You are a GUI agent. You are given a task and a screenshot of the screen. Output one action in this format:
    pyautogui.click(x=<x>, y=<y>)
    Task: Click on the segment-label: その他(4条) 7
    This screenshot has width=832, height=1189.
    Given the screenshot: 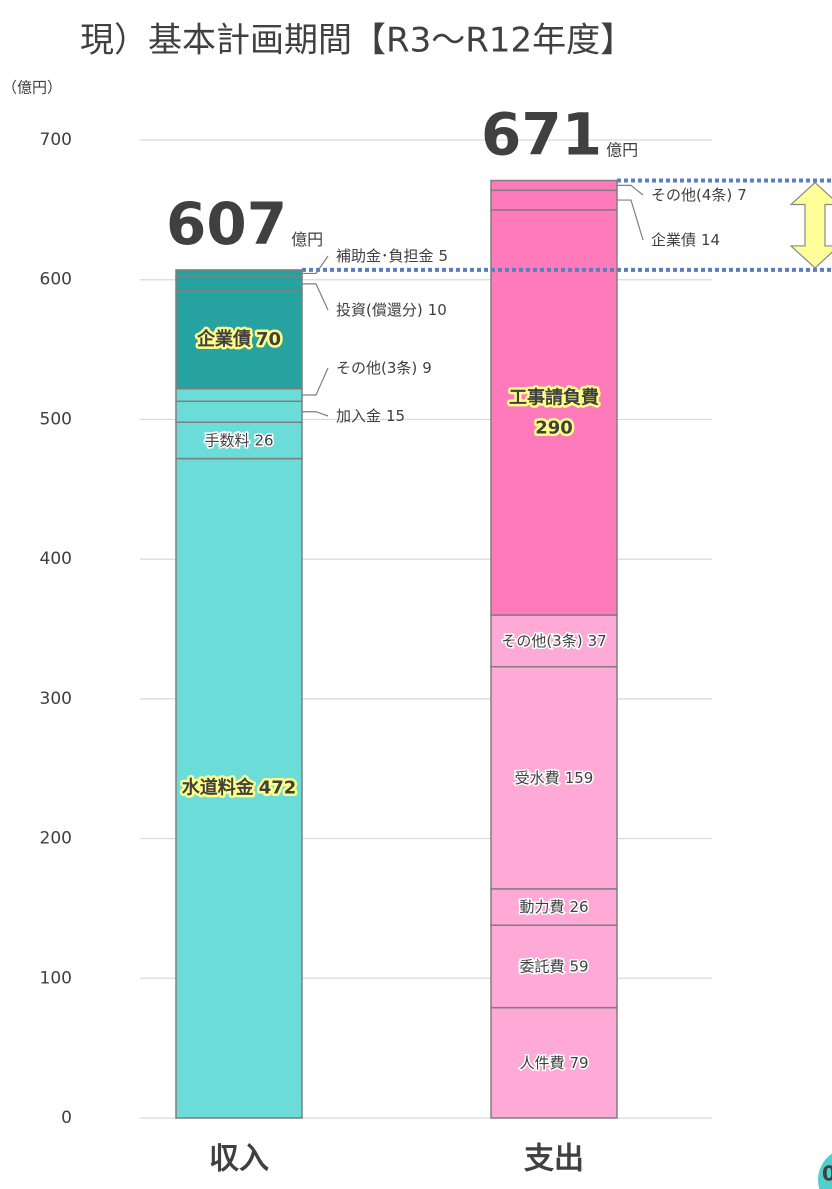 What is the action you would take?
    pyautogui.click(x=699, y=195)
    